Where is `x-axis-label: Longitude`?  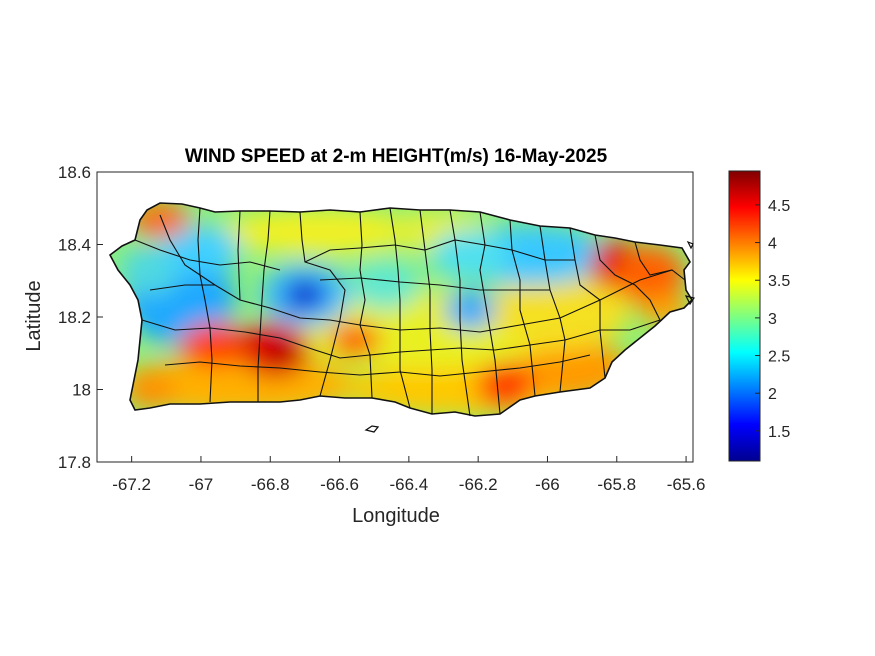
x-axis-label: Longitude is located at coordinates (396, 516).